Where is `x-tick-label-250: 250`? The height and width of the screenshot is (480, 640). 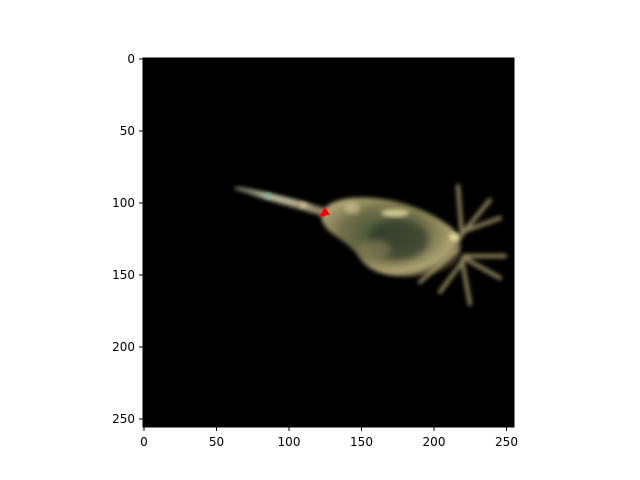
x-tick-label-250: 250 is located at coordinates (506, 442).